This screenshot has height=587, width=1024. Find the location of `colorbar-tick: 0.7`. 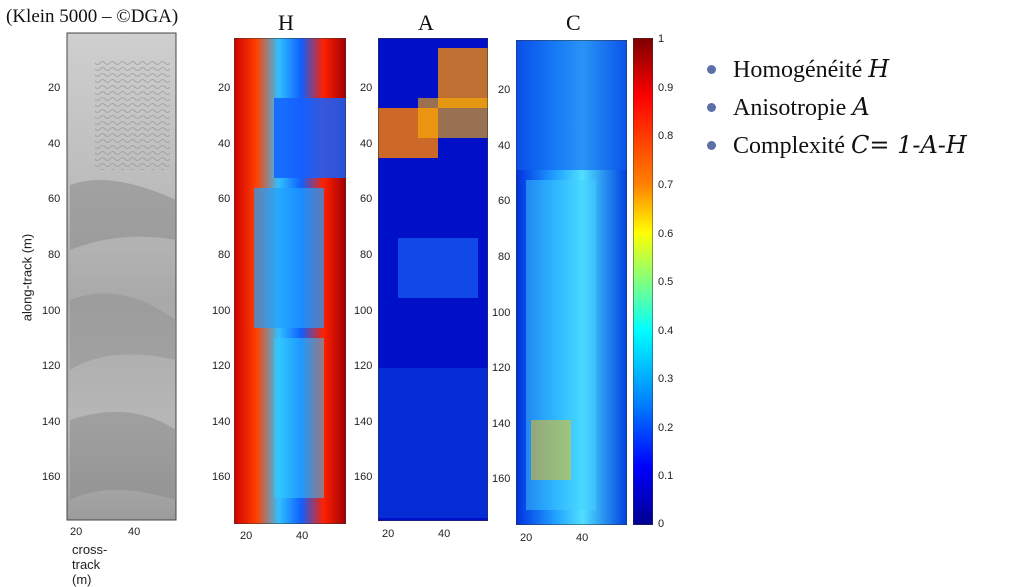

colorbar-tick: 0.7 is located at coordinates (666, 185).